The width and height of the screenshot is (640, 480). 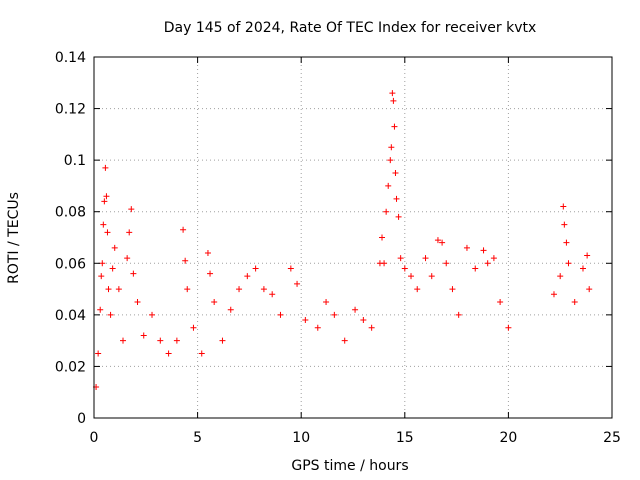 I want to click on y-tick-label: 0.14, so click(x=70, y=58).